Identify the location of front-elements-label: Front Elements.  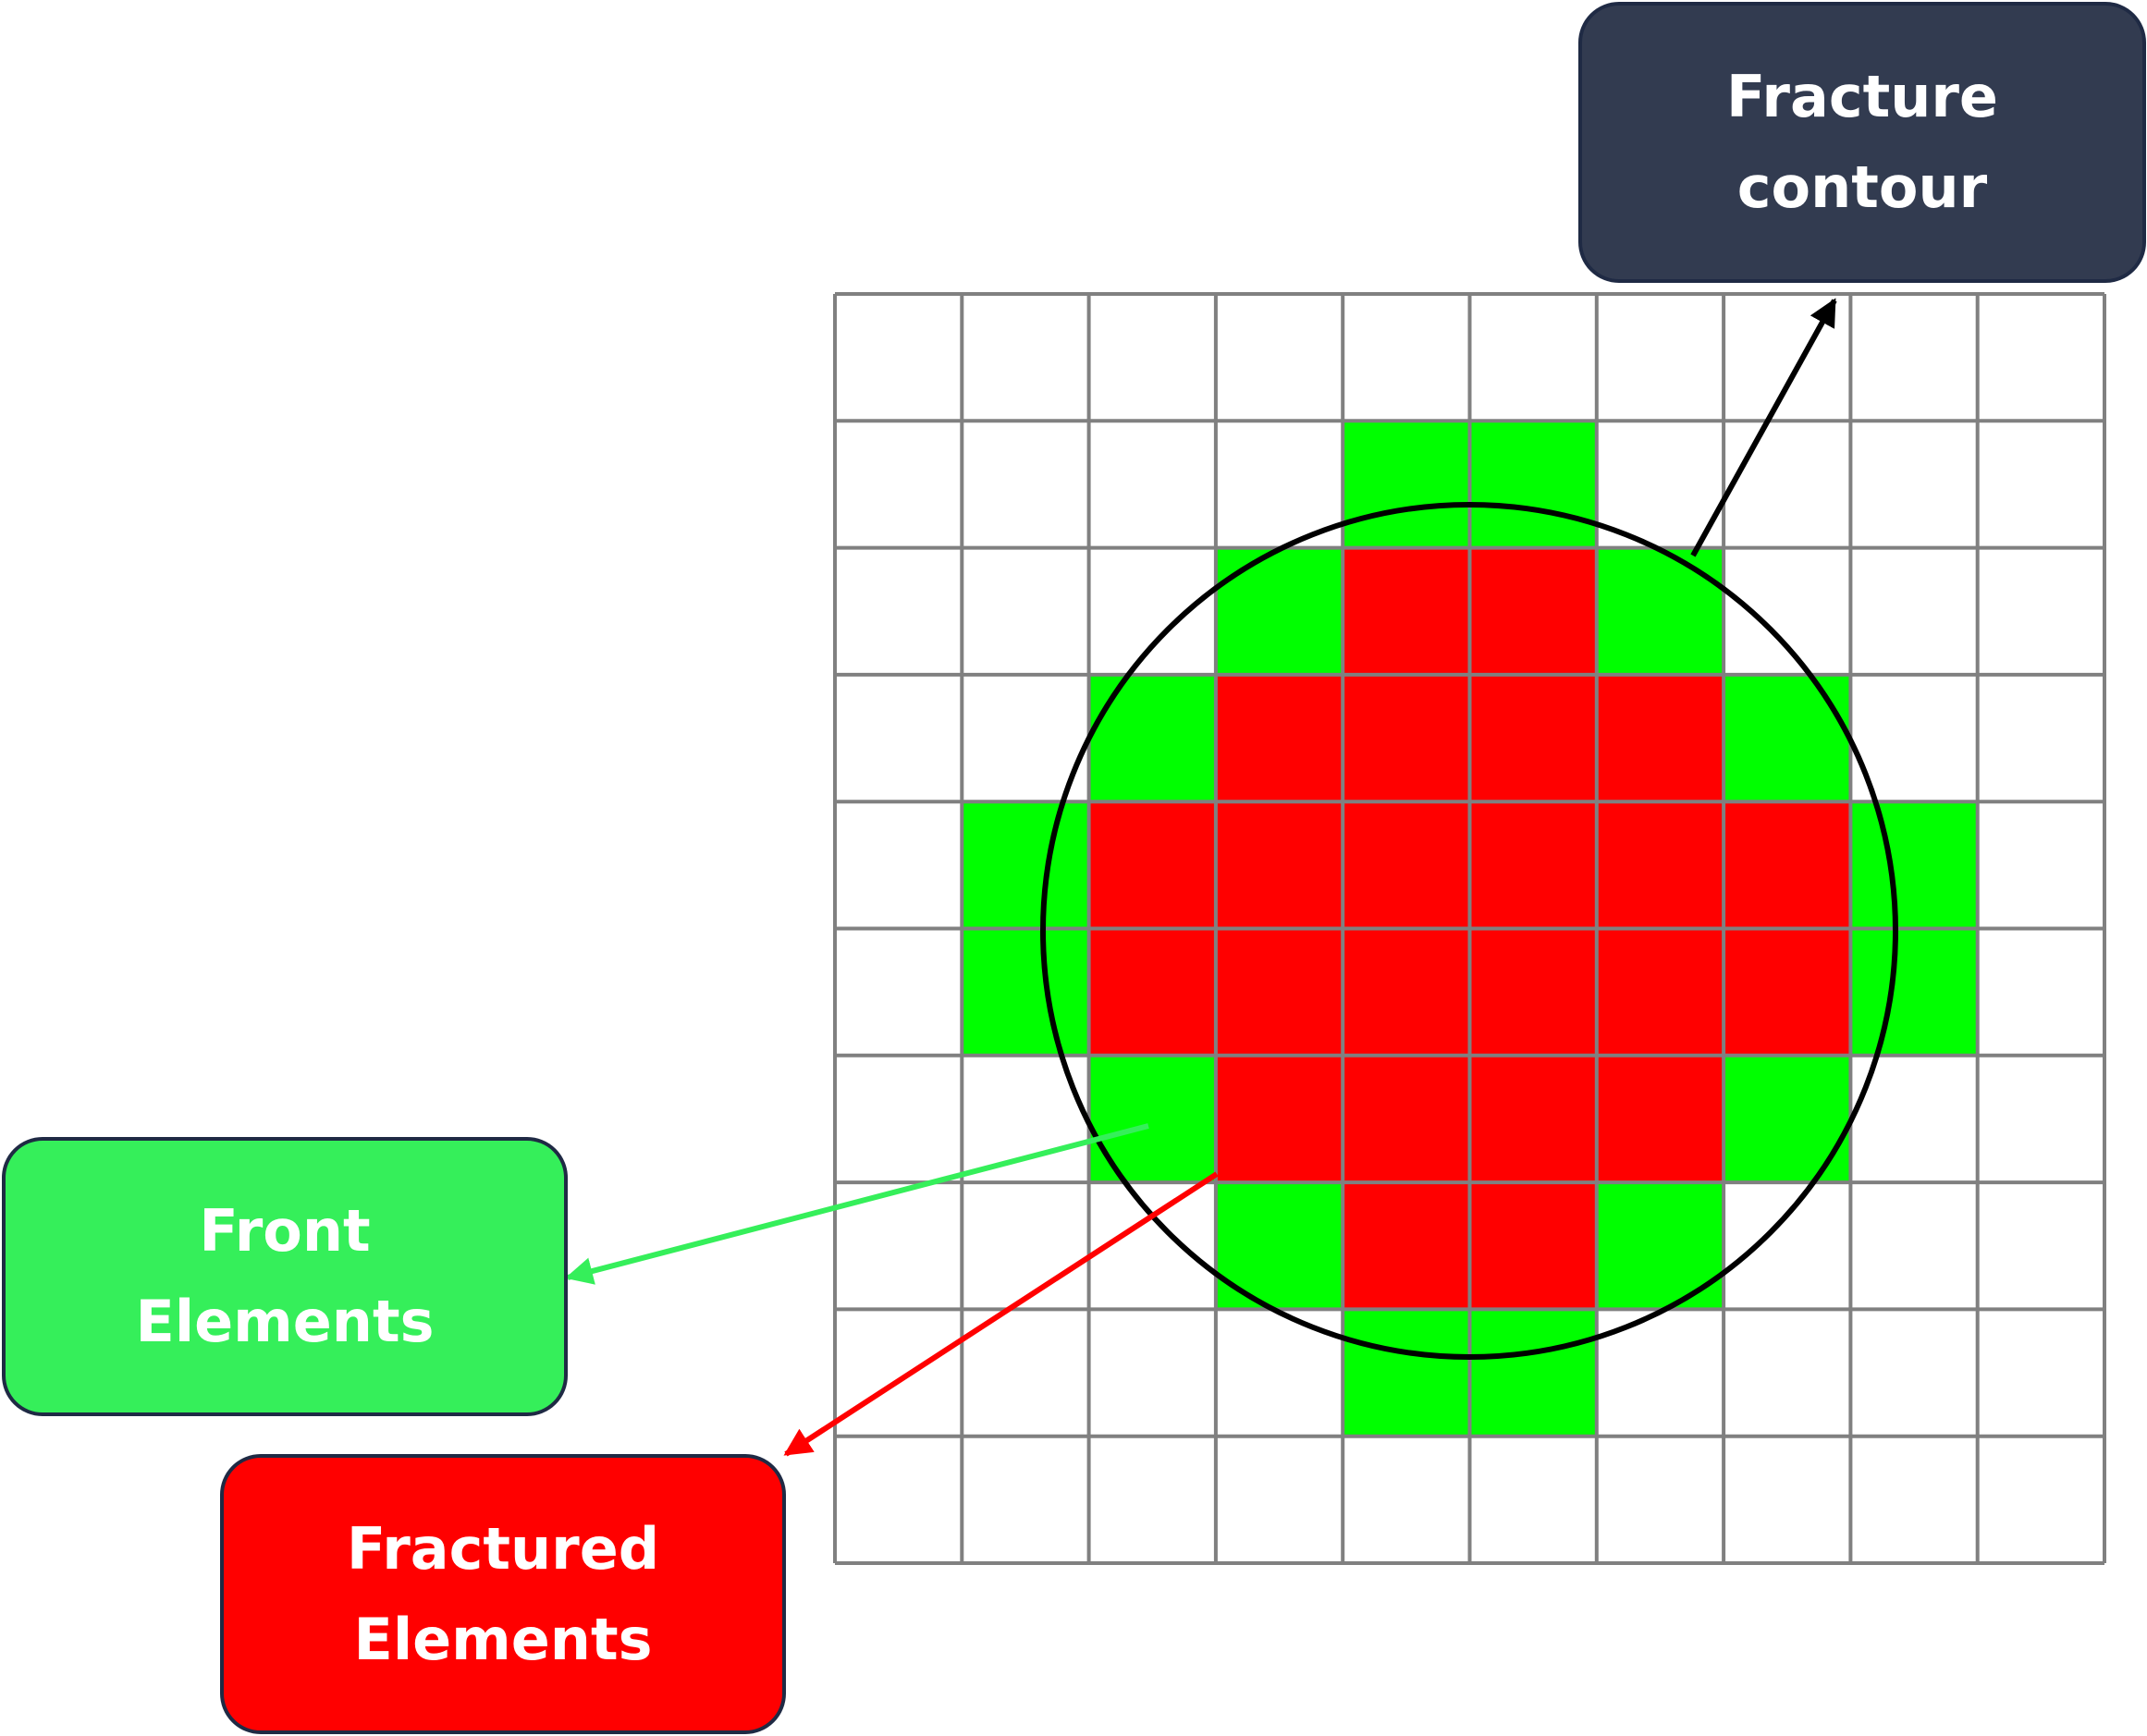
(285, 1276).